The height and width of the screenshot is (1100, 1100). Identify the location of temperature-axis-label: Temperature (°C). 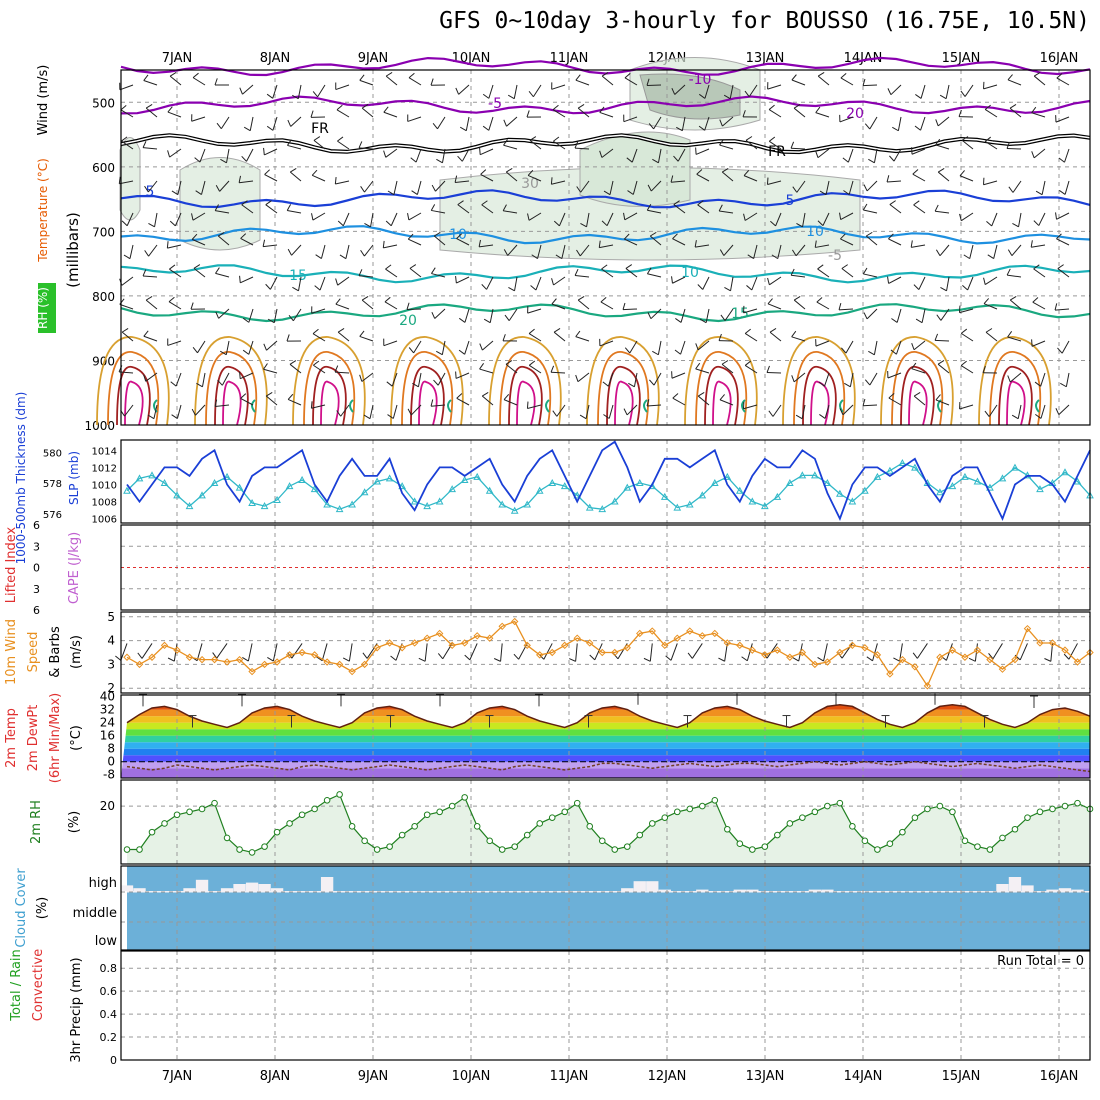
(43, 210).